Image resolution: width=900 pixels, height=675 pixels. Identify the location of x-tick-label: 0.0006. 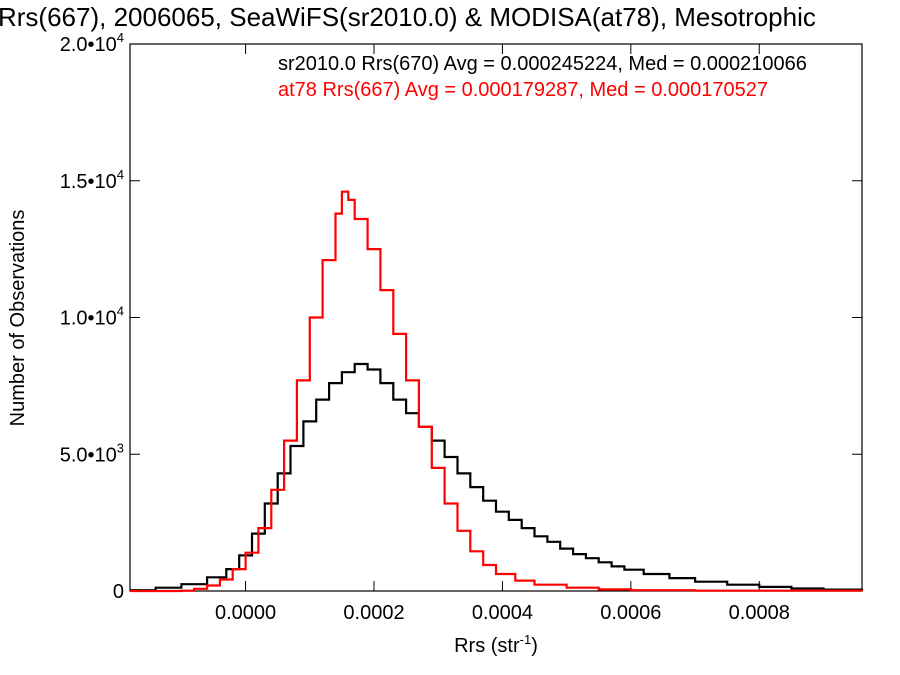
(630, 613).